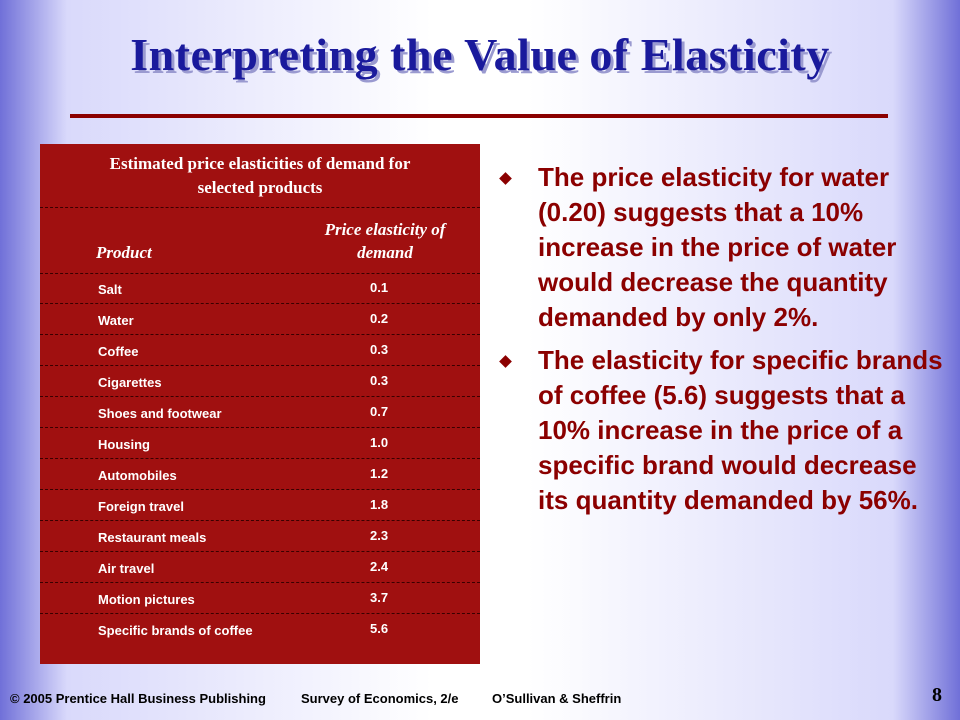  What do you see at coordinates (160, 413) in the screenshot?
I see `product-name: Shoes and footwear` at bounding box center [160, 413].